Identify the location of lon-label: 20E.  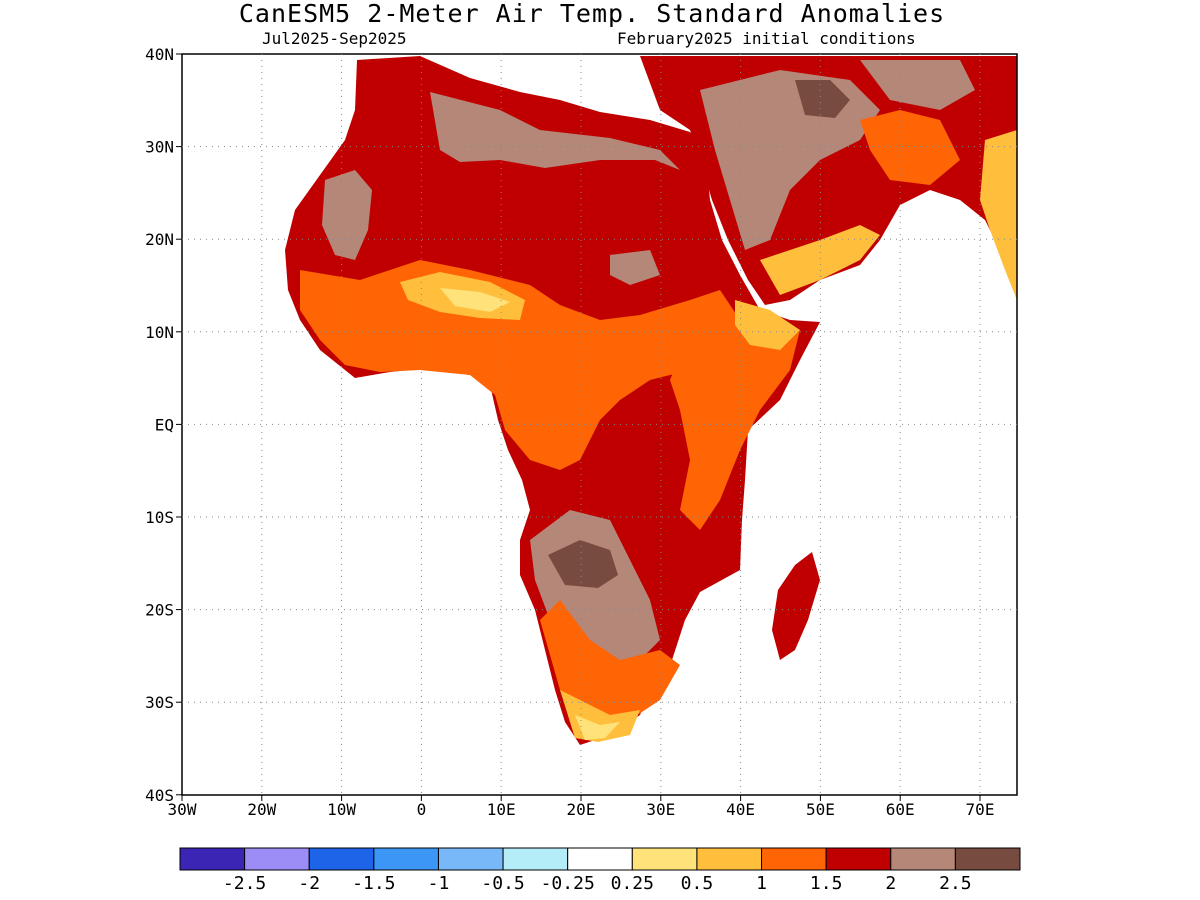
(581, 809).